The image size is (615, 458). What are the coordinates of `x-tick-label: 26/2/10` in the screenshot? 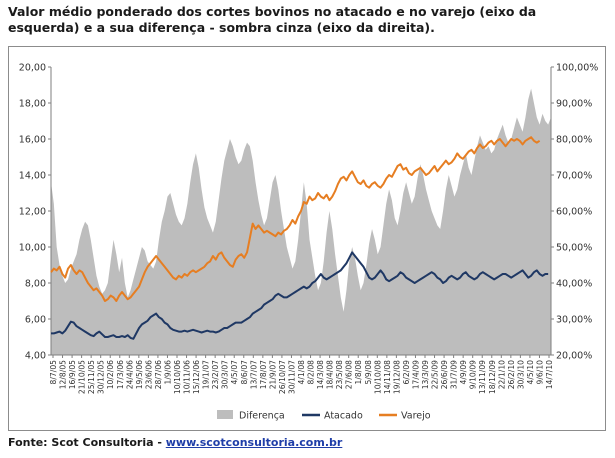 It's located at (511, 374).